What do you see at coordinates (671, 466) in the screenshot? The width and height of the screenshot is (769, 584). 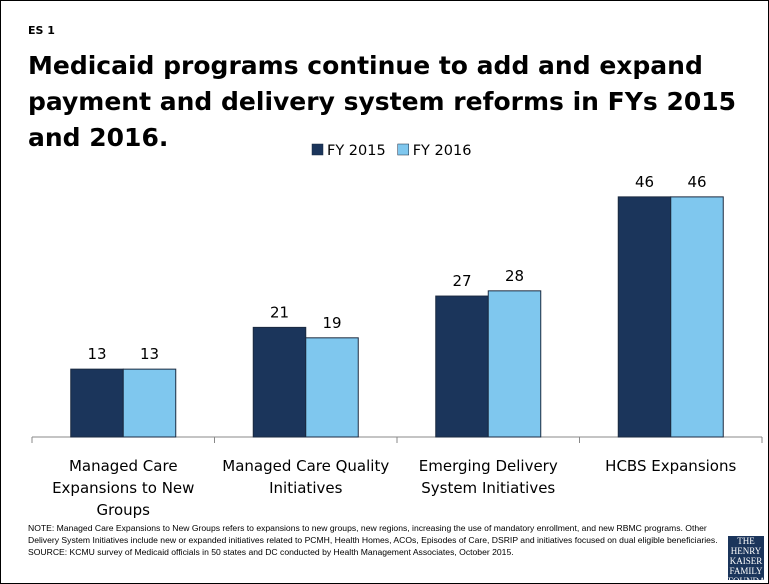 I see `x-tick-label: HCBS Expansions` at bounding box center [671, 466].